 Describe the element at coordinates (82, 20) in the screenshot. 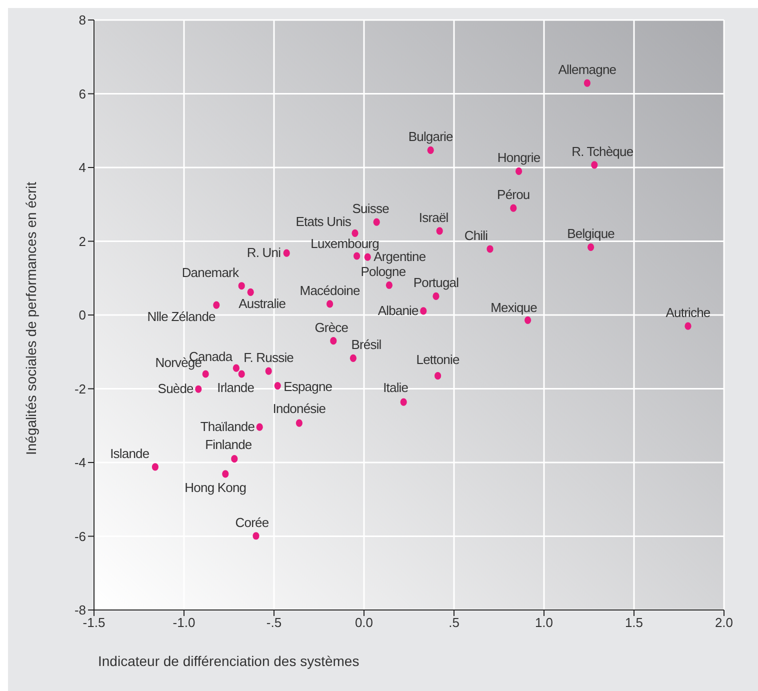

I see `y-tick-label: 8` at that location.